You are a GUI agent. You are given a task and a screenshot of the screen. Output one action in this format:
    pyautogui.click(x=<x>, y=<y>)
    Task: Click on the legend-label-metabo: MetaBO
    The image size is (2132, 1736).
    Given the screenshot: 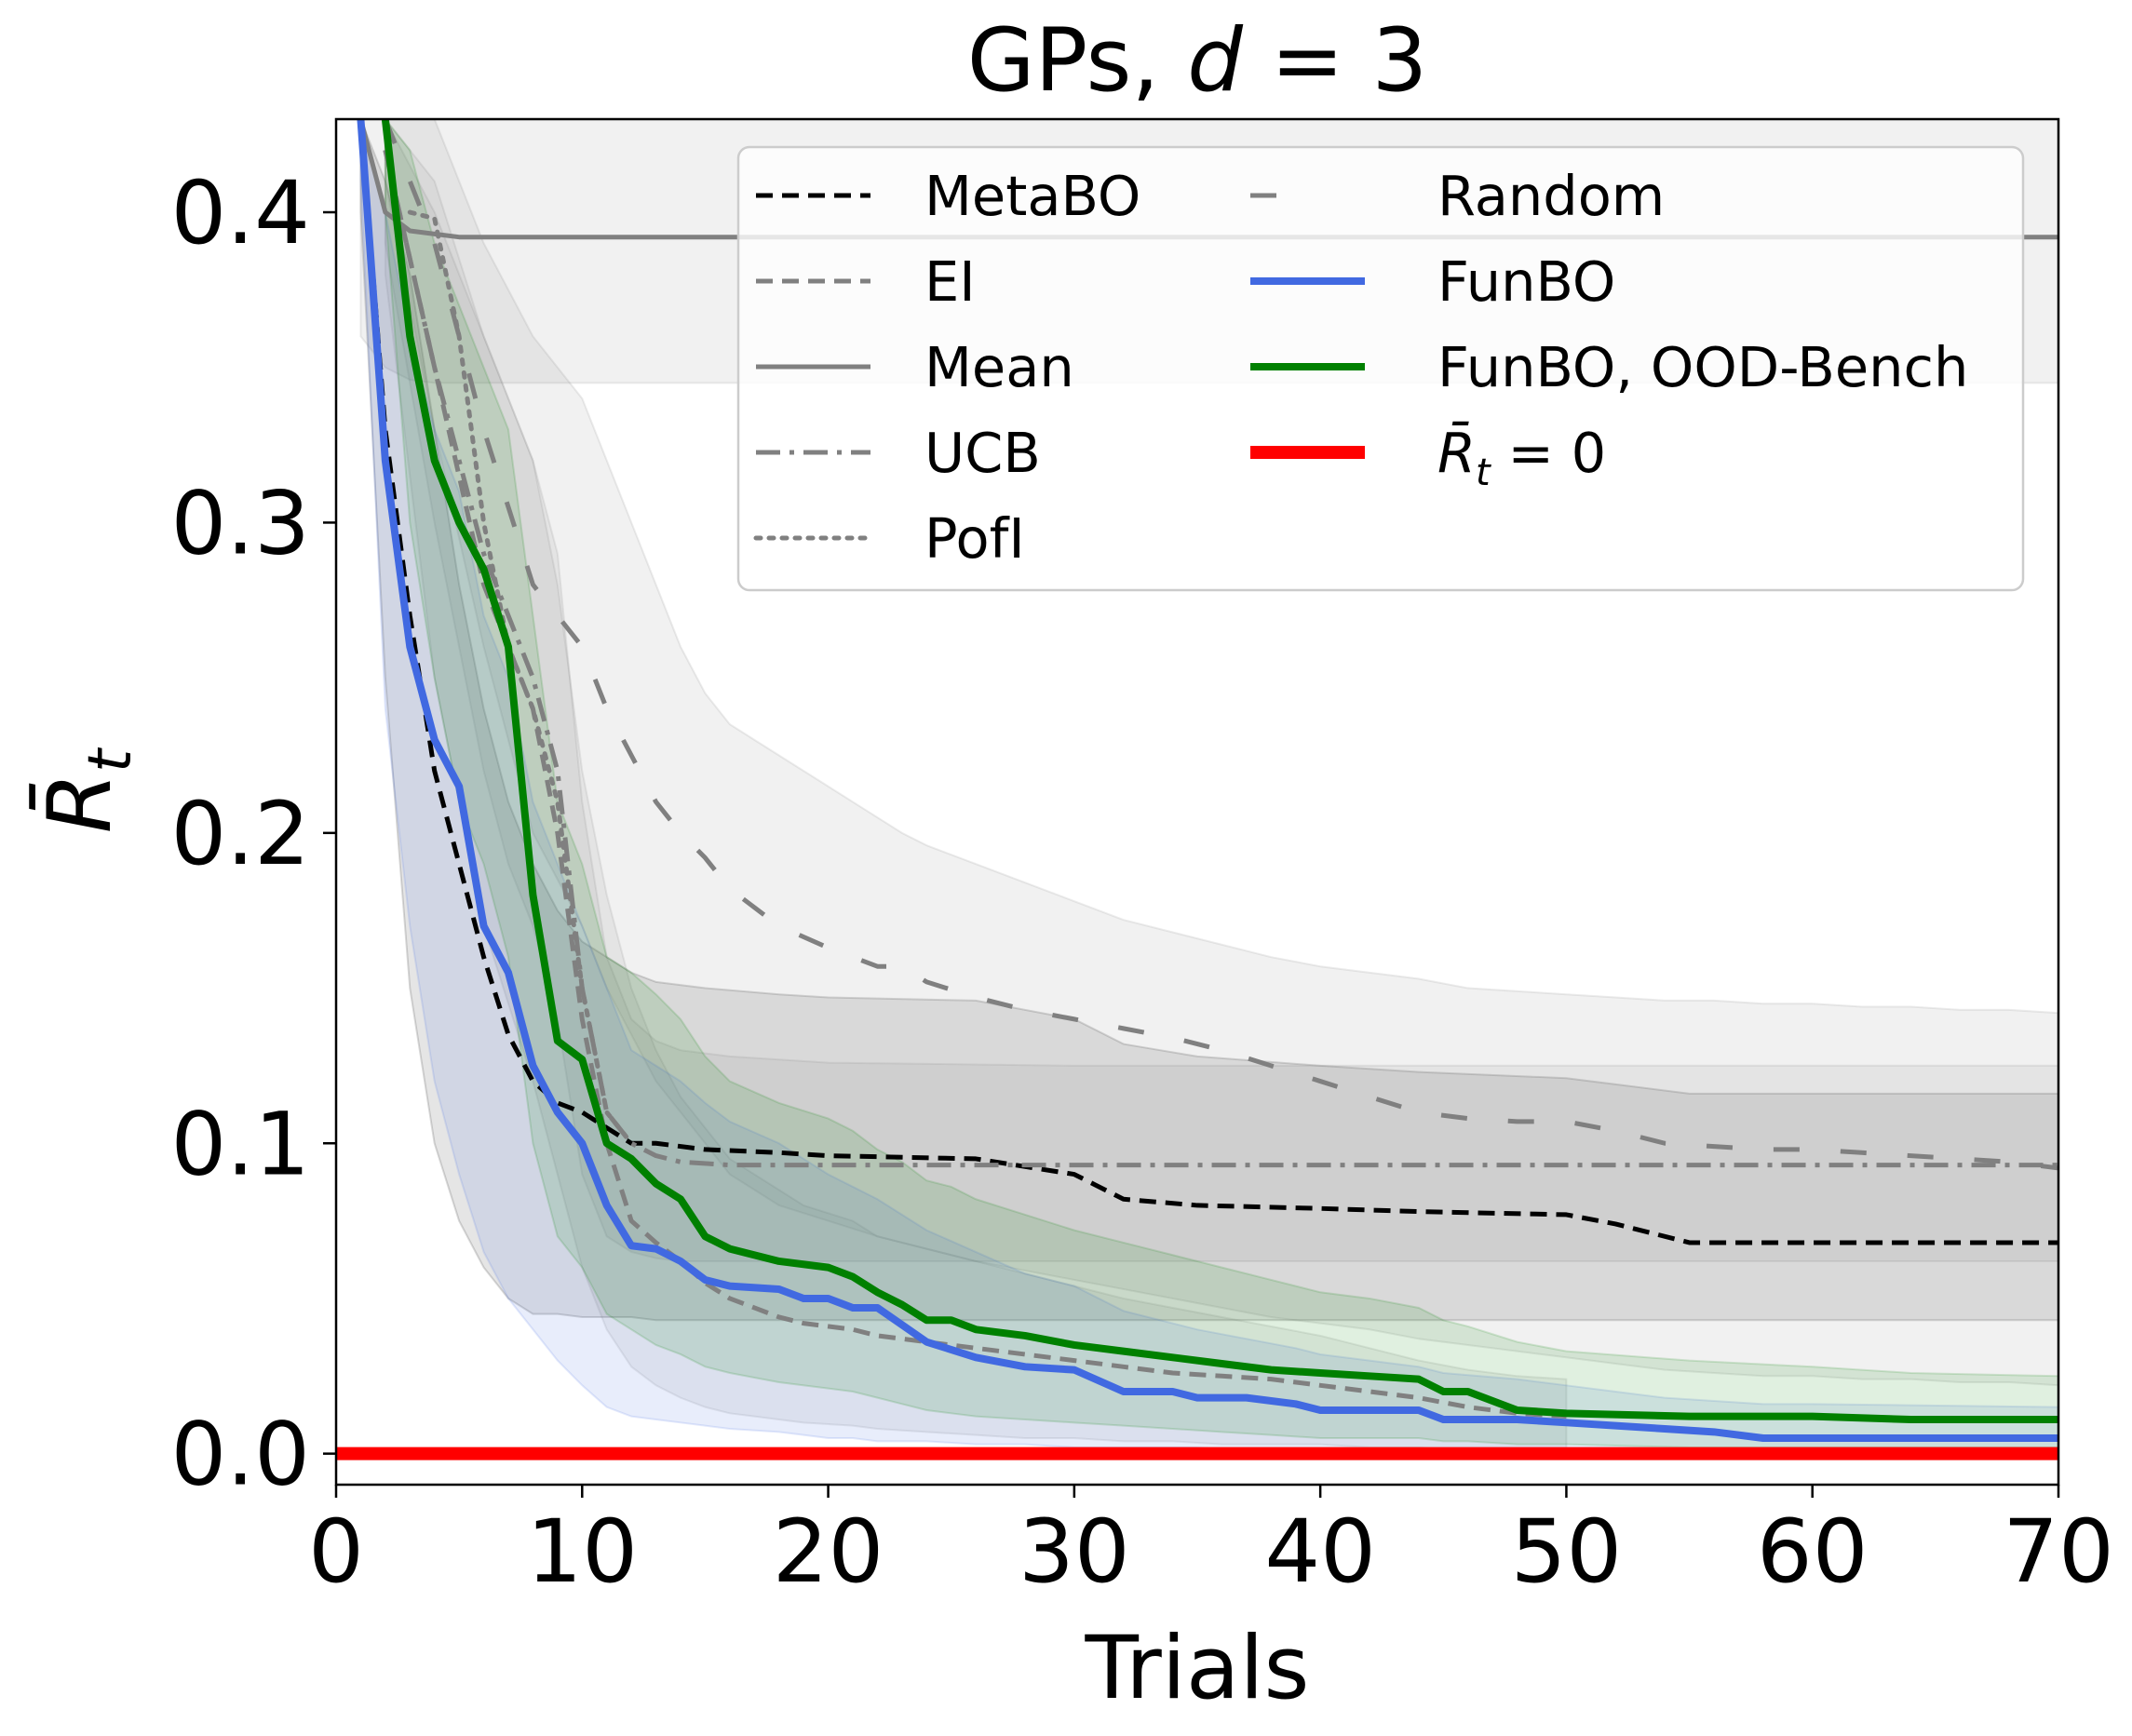 What is the action you would take?
    pyautogui.click(x=1032, y=196)
    